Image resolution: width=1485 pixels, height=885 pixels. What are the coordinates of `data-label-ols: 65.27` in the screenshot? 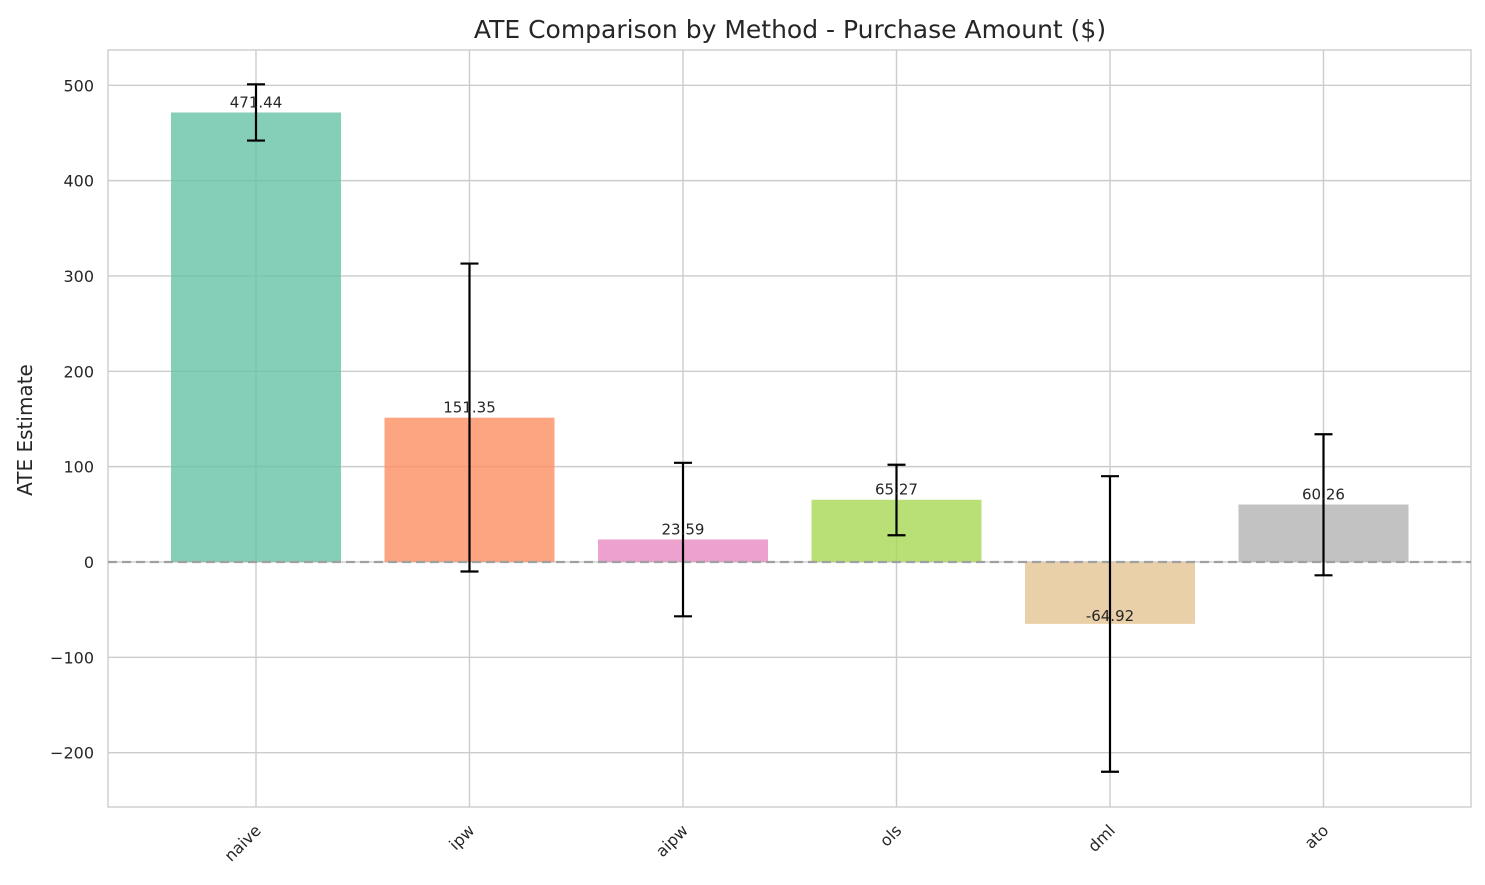 It's located at (896, 490).